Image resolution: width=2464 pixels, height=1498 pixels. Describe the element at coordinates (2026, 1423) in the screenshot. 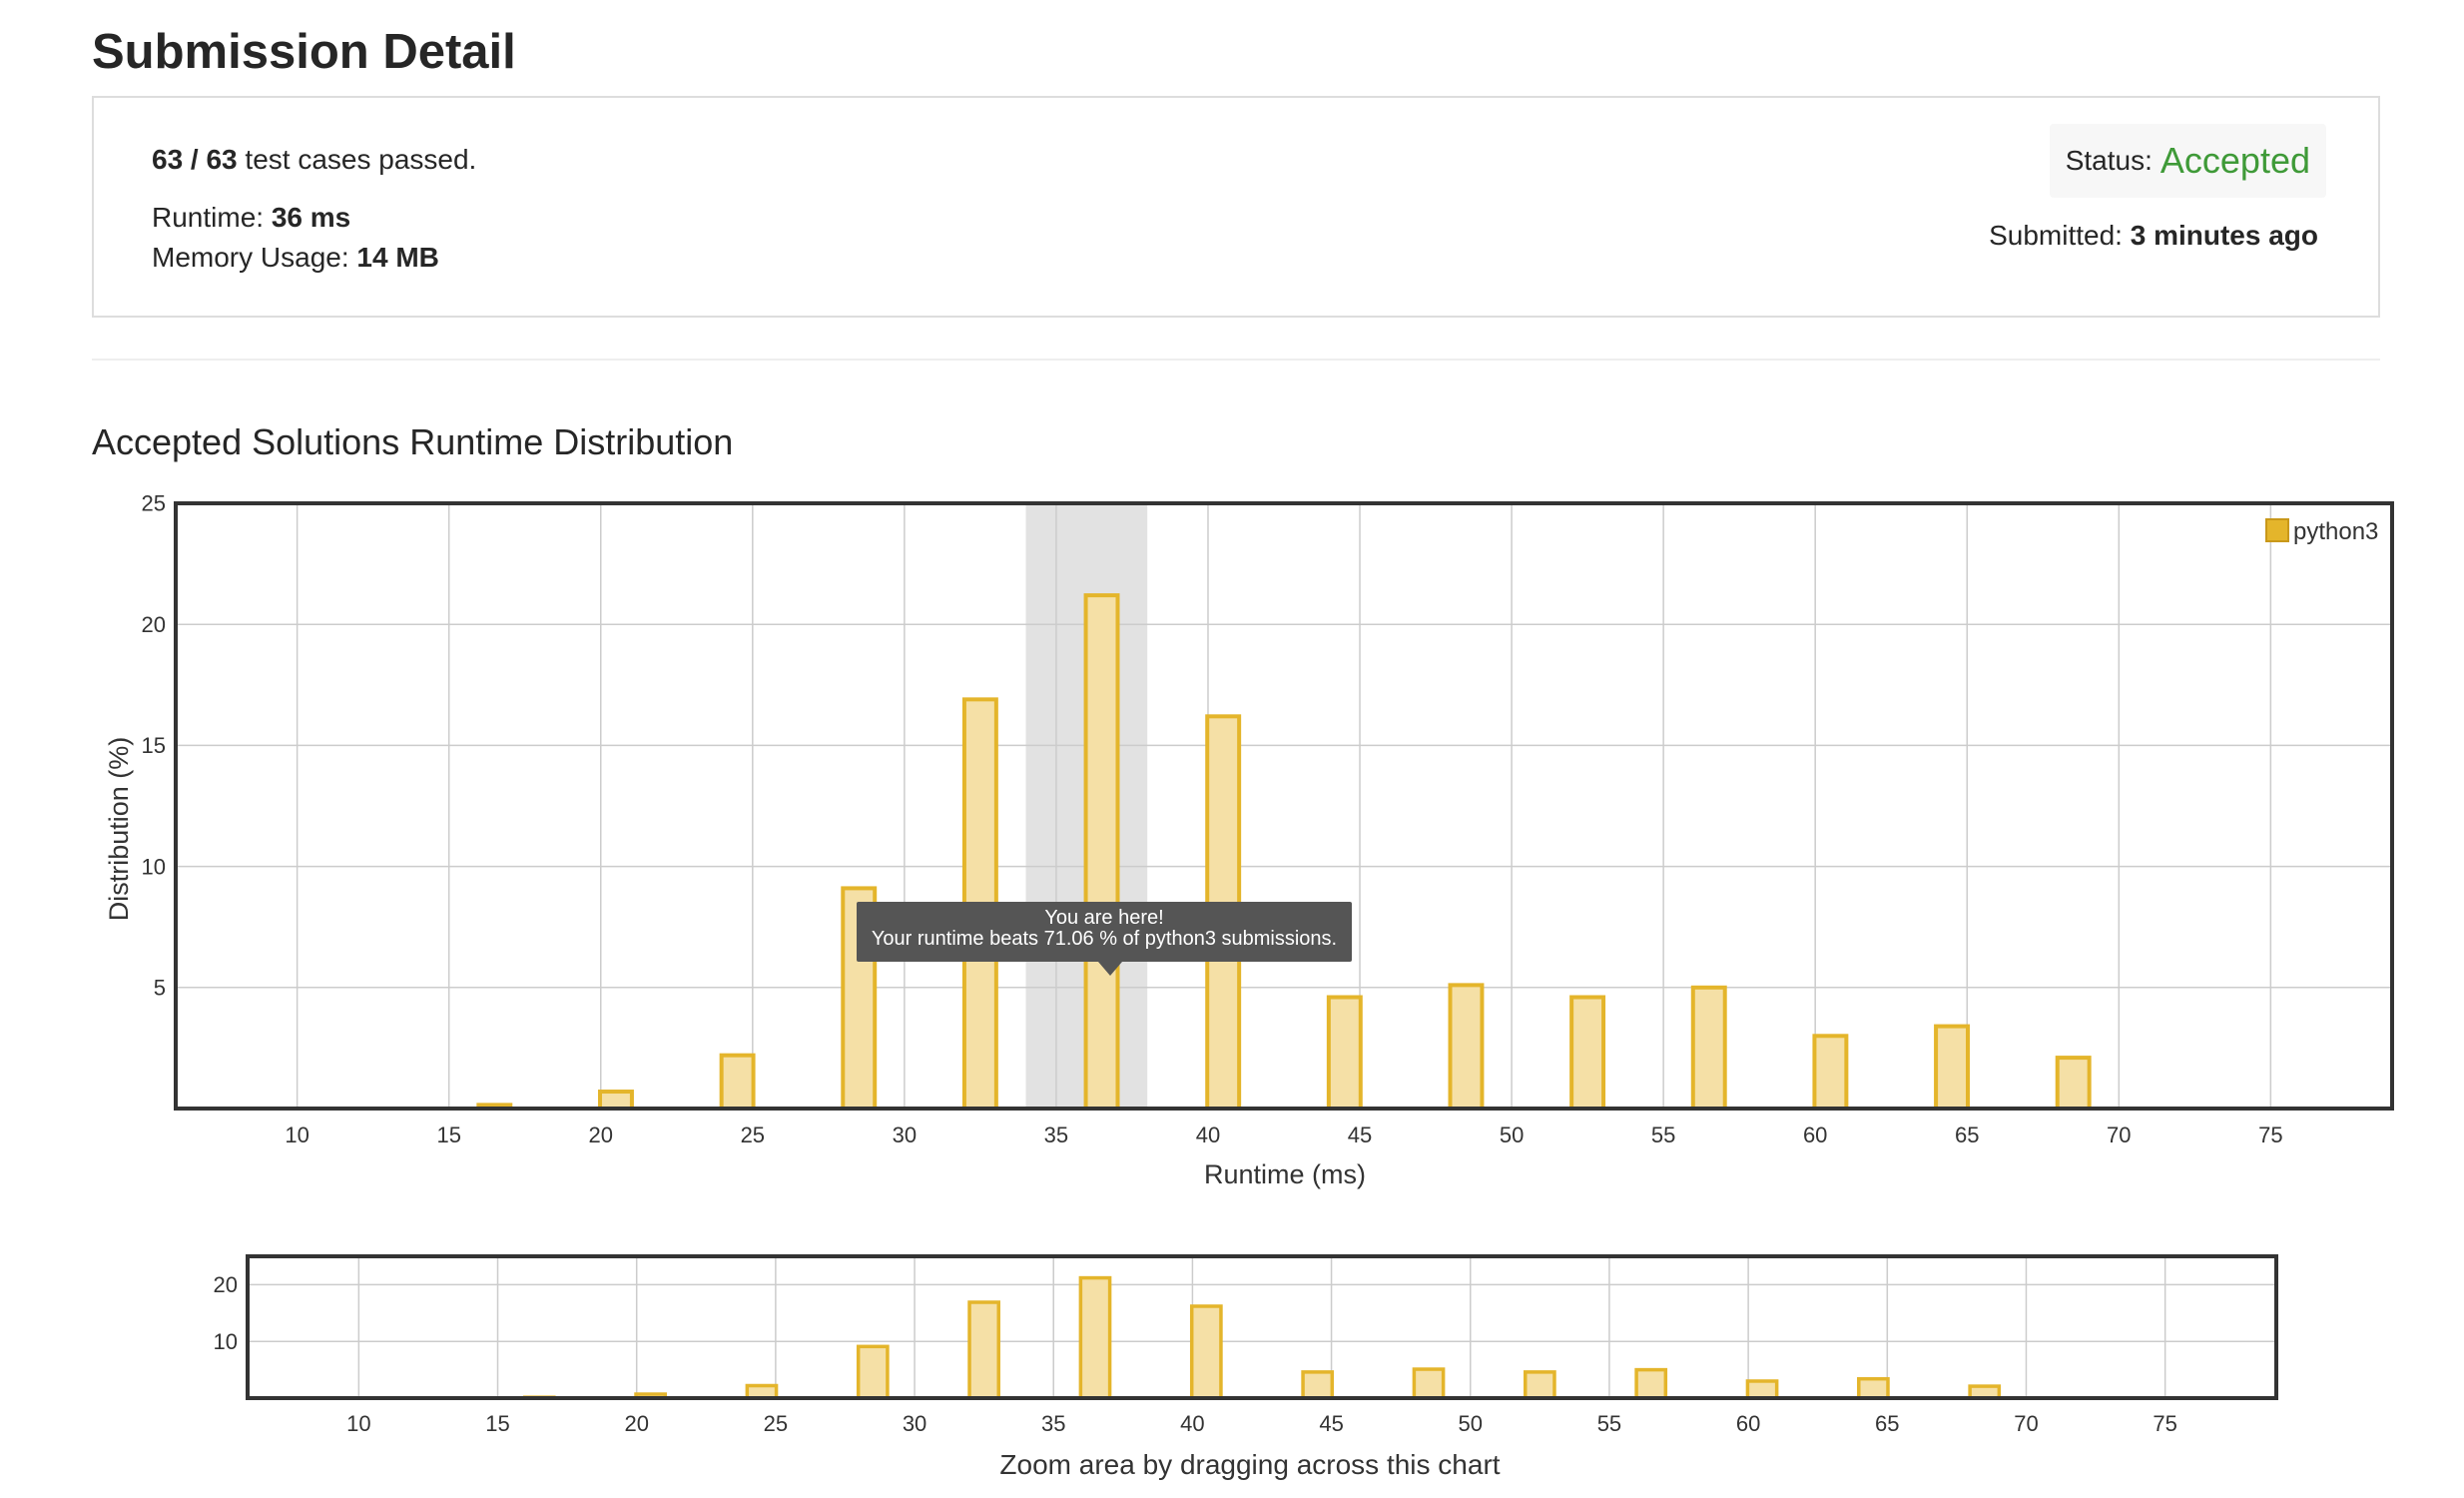

I see `nav-x-tick-label: 70` at that location.